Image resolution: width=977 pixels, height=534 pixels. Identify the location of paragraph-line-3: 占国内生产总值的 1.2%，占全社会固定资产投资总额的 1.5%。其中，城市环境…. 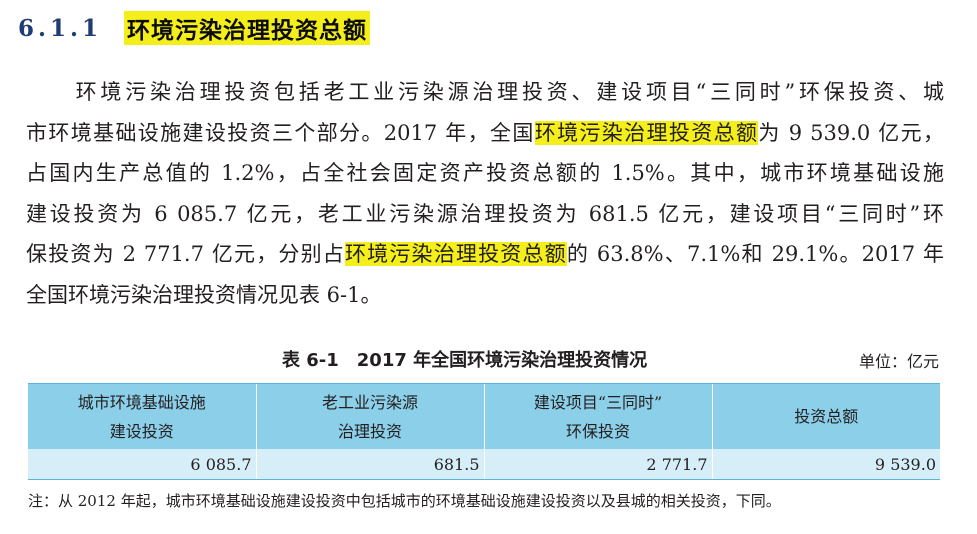
(485, 173).